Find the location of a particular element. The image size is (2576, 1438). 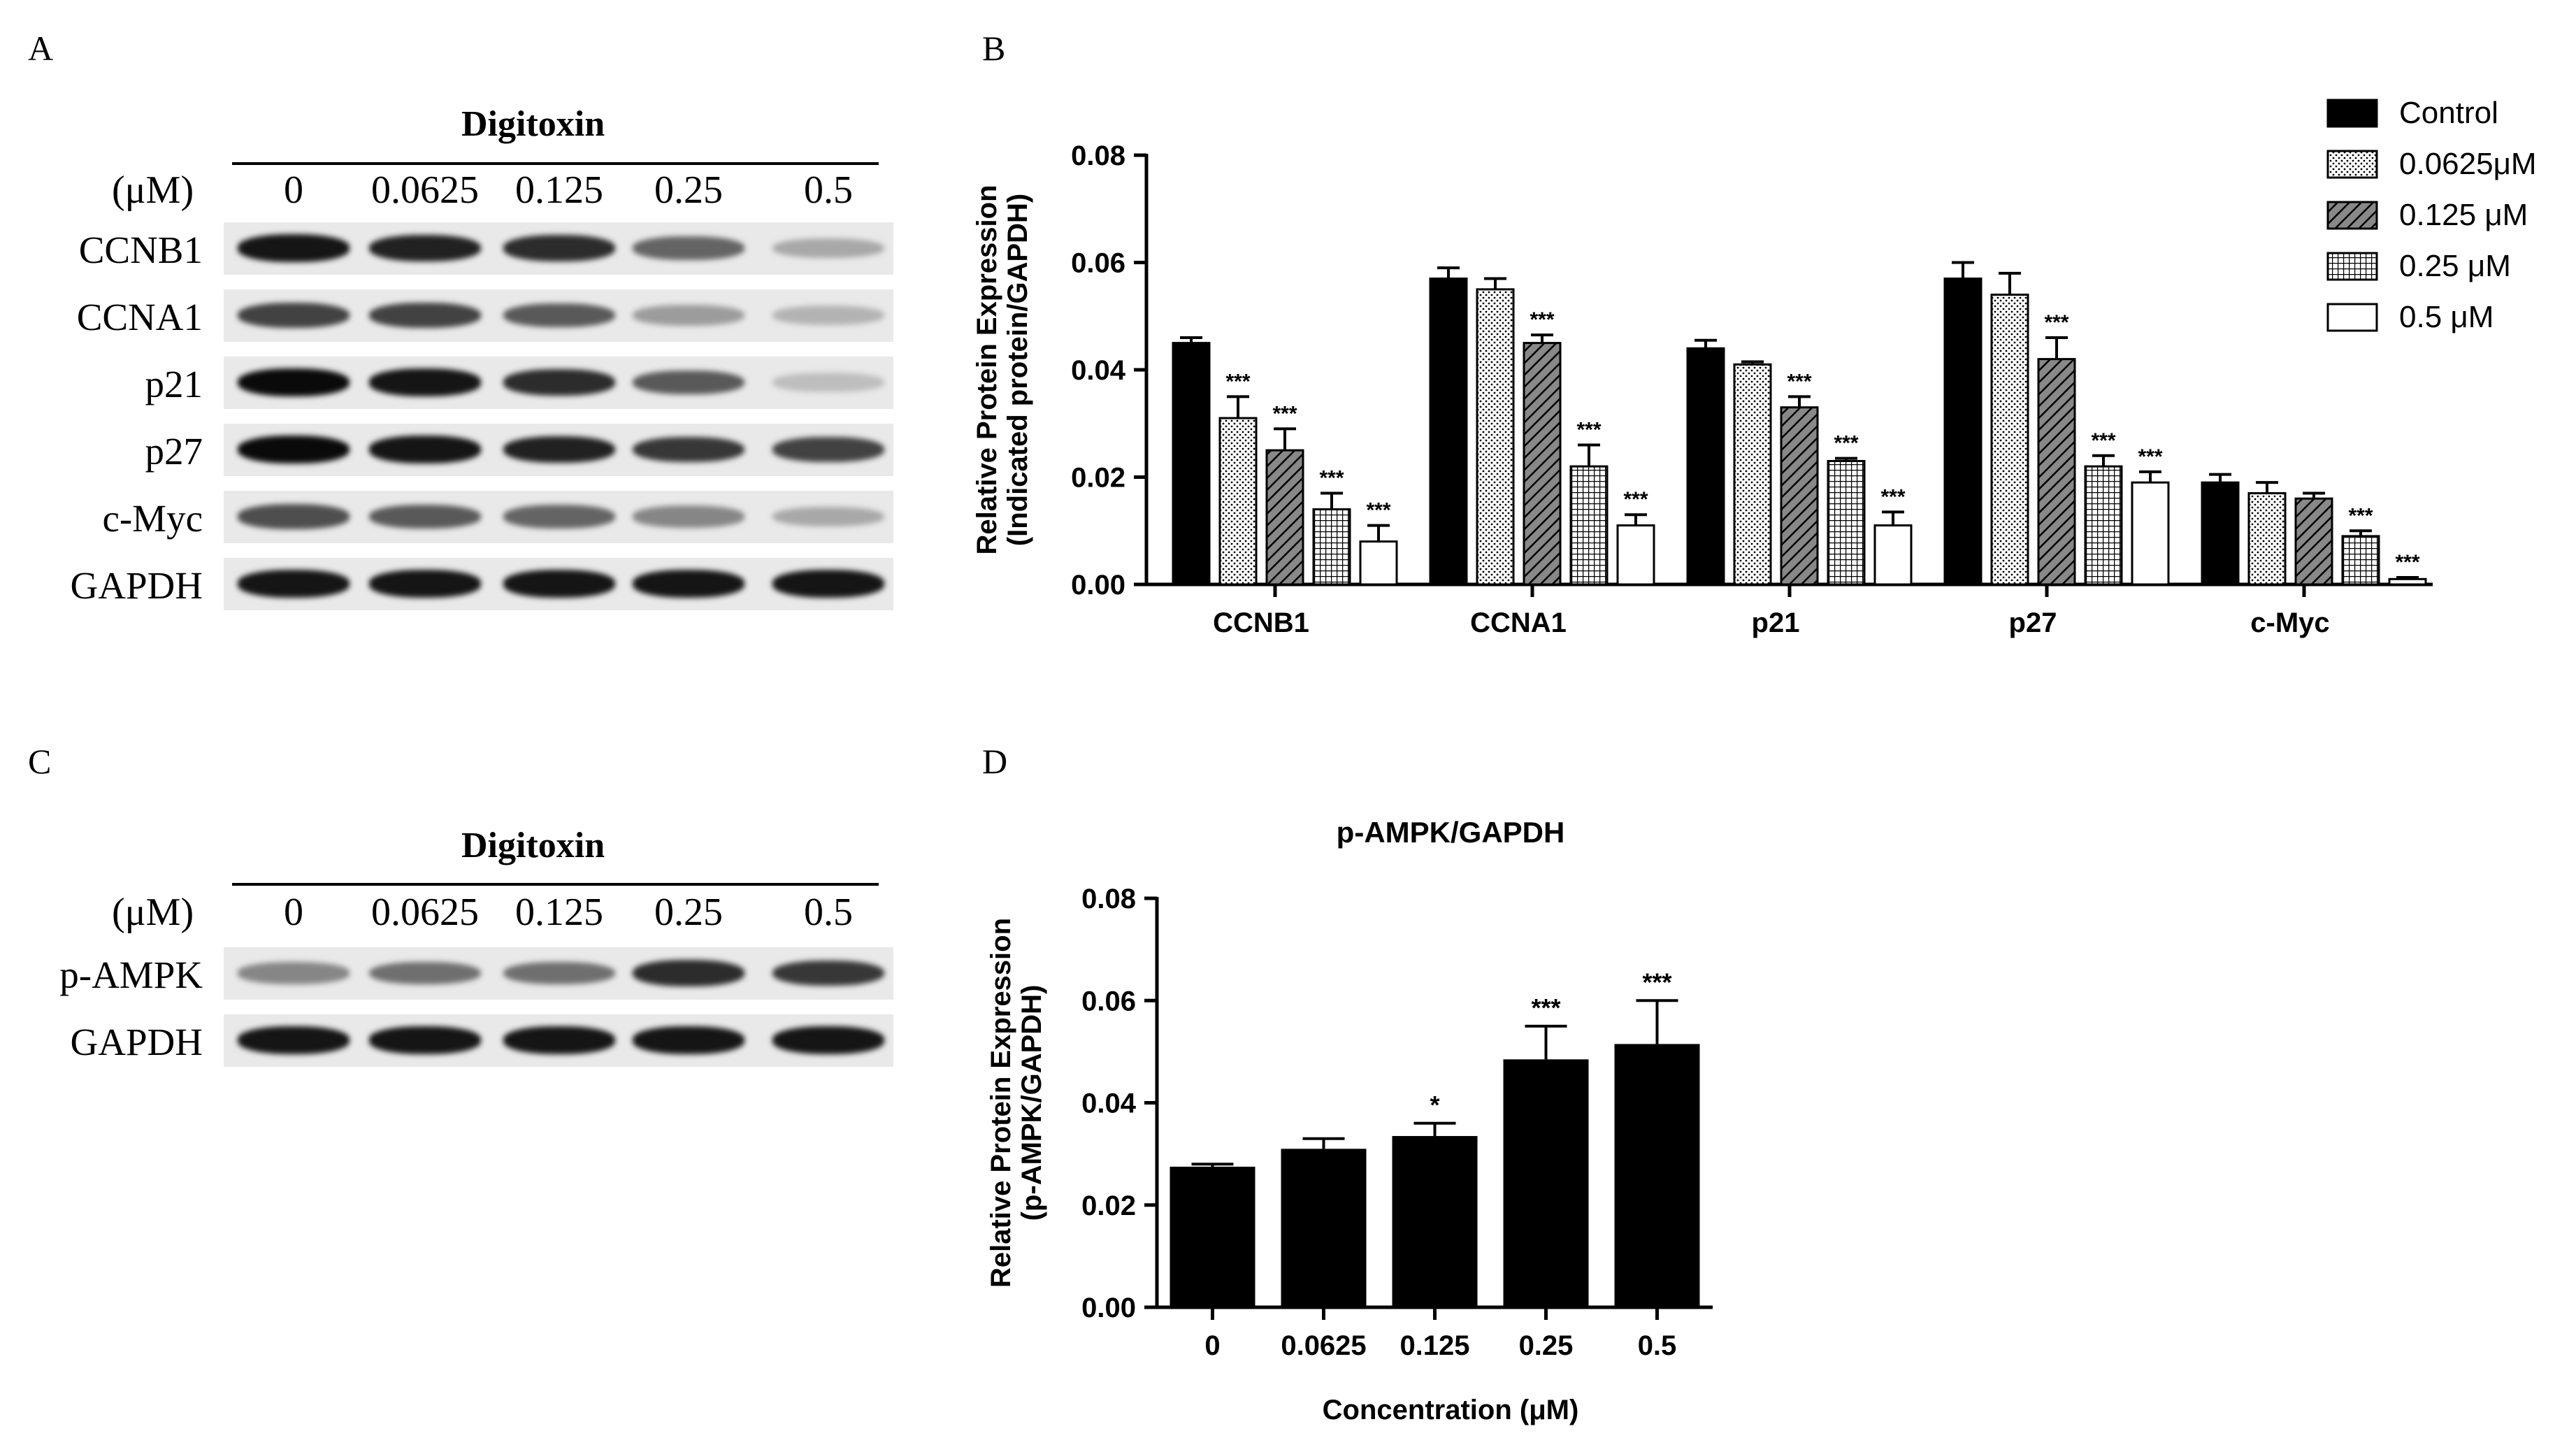

blot-row-label: p27 is located at coordinates (174, 451).